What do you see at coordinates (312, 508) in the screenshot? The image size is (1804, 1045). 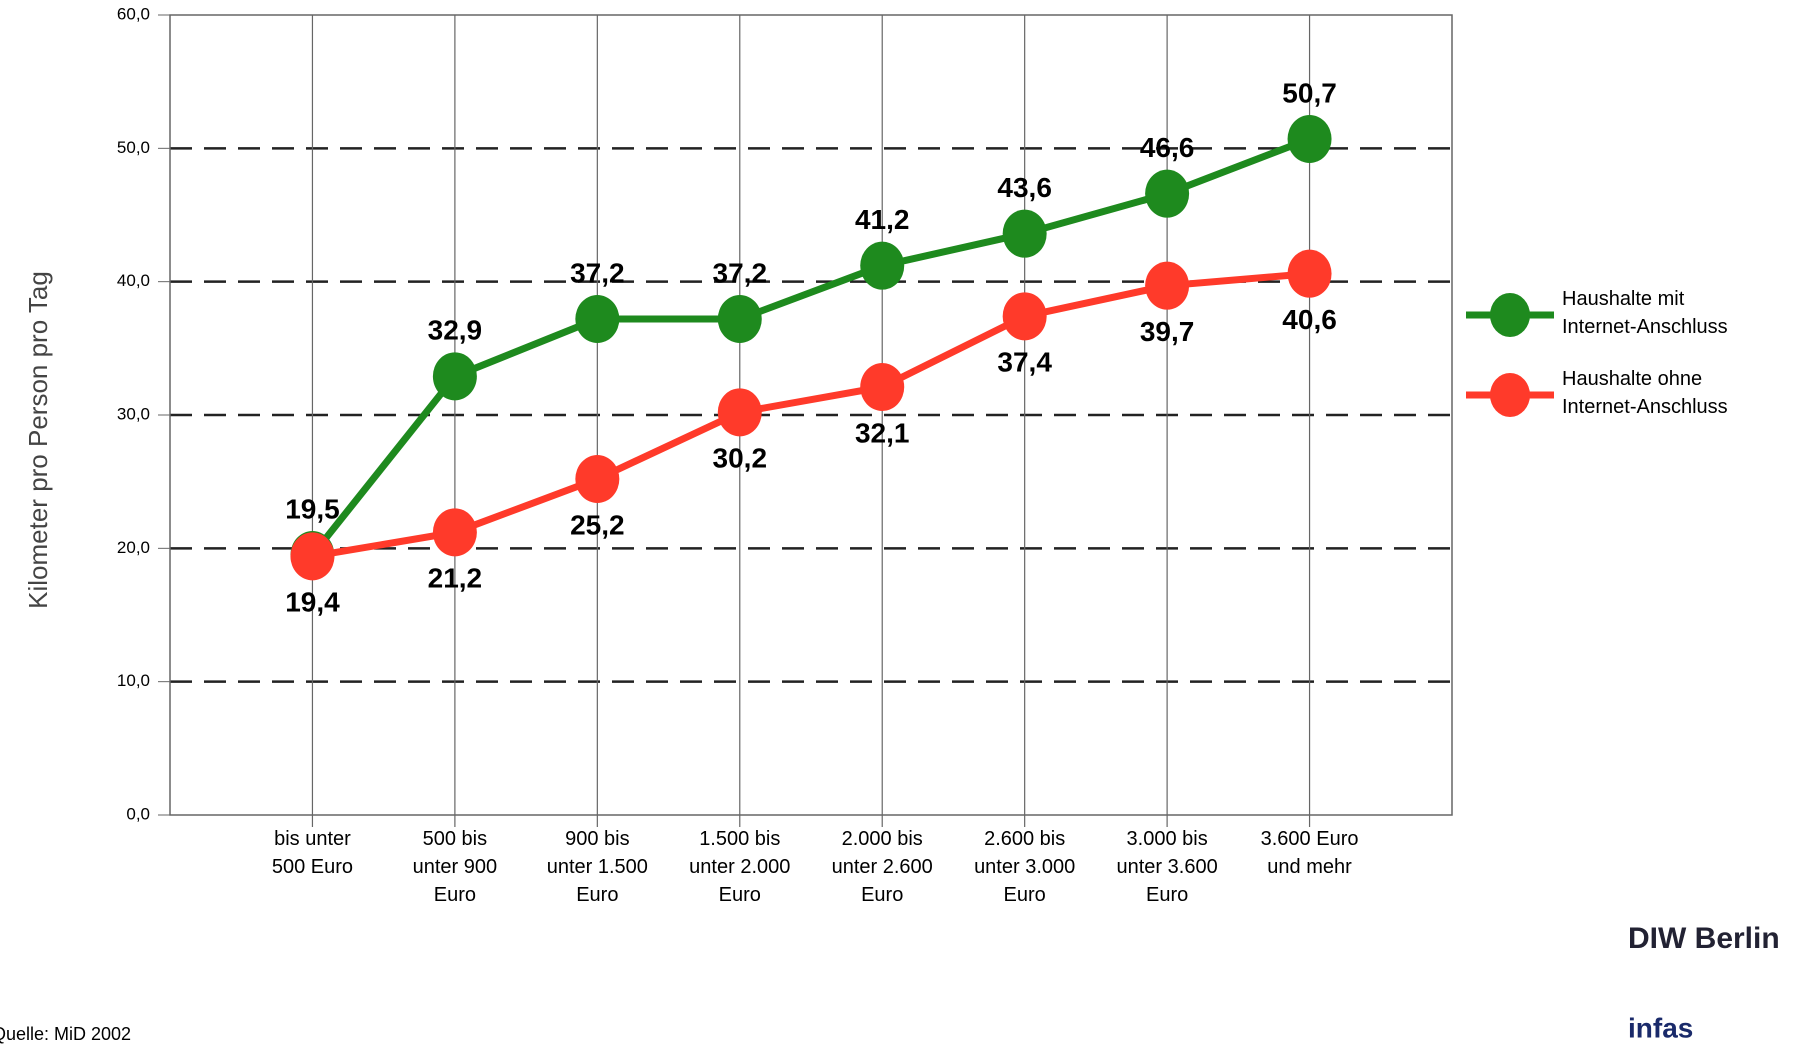 I see `data-label: 19,5` at bounding box center [312, 508].